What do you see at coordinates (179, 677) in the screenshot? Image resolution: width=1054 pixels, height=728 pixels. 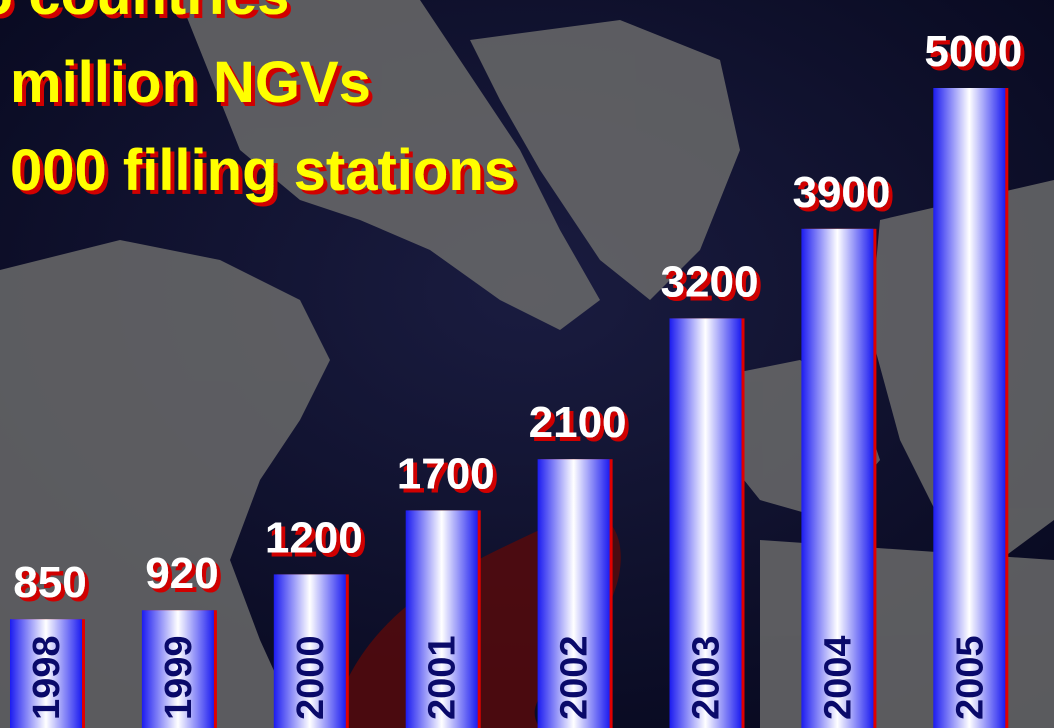 I see `category-label: 1999` at bounding box center [179, 677].